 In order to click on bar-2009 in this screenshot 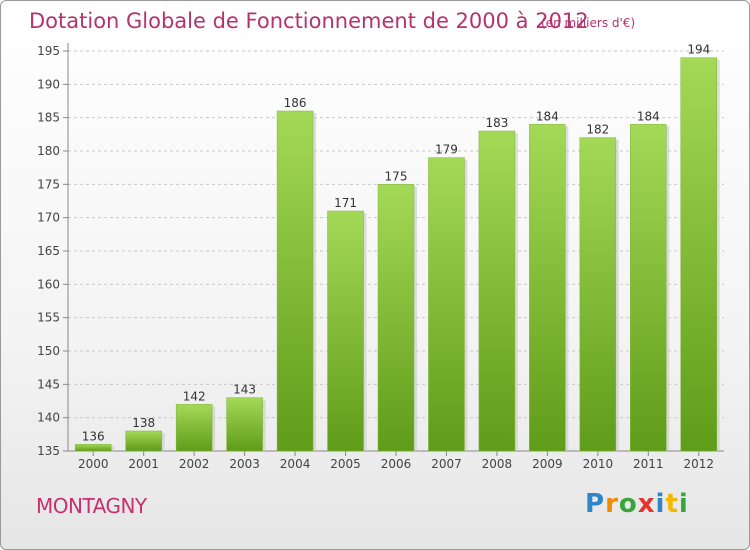, I will do `click(547, 288)`.